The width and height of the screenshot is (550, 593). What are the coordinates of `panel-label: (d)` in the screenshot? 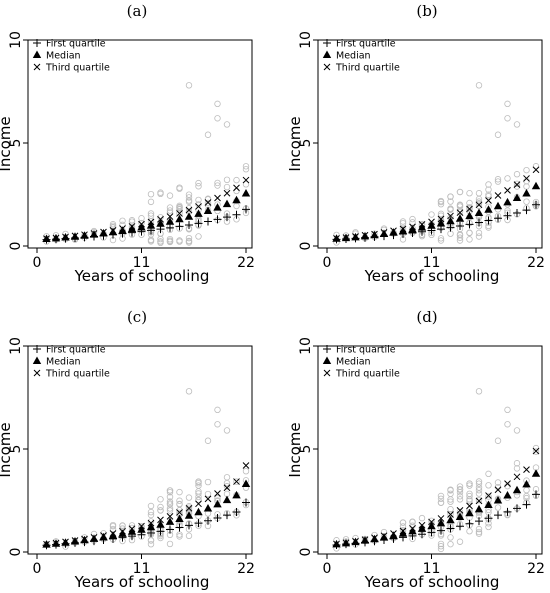 It's located at (426, 317).